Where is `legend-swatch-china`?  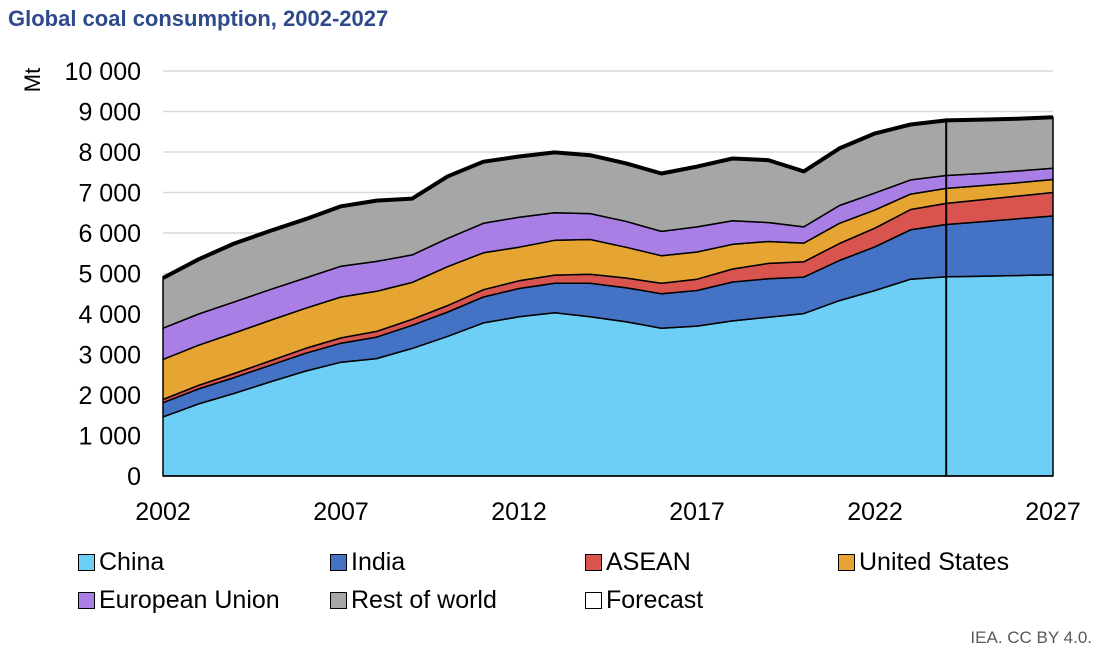 legend-swatch-china is located at coordinates (86, 562).